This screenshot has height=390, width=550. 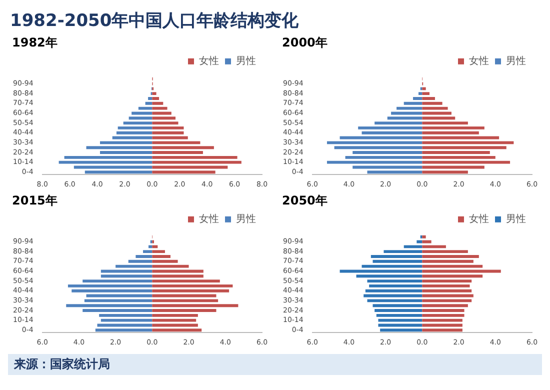 I want to click on chart-title: 1982年, so click(x=35, y=42).